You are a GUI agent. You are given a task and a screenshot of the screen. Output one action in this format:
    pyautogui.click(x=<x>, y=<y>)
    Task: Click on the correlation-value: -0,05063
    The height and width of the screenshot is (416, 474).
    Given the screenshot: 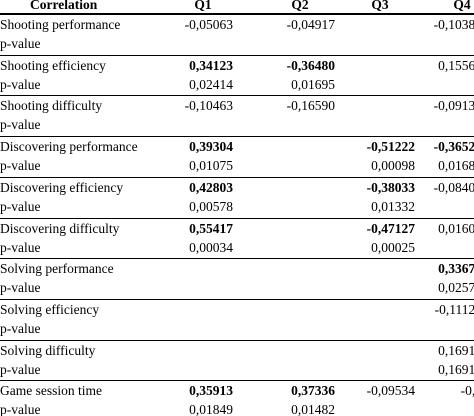 What is the action you would take?
    pyautogui.click(x=208, y=24)
    